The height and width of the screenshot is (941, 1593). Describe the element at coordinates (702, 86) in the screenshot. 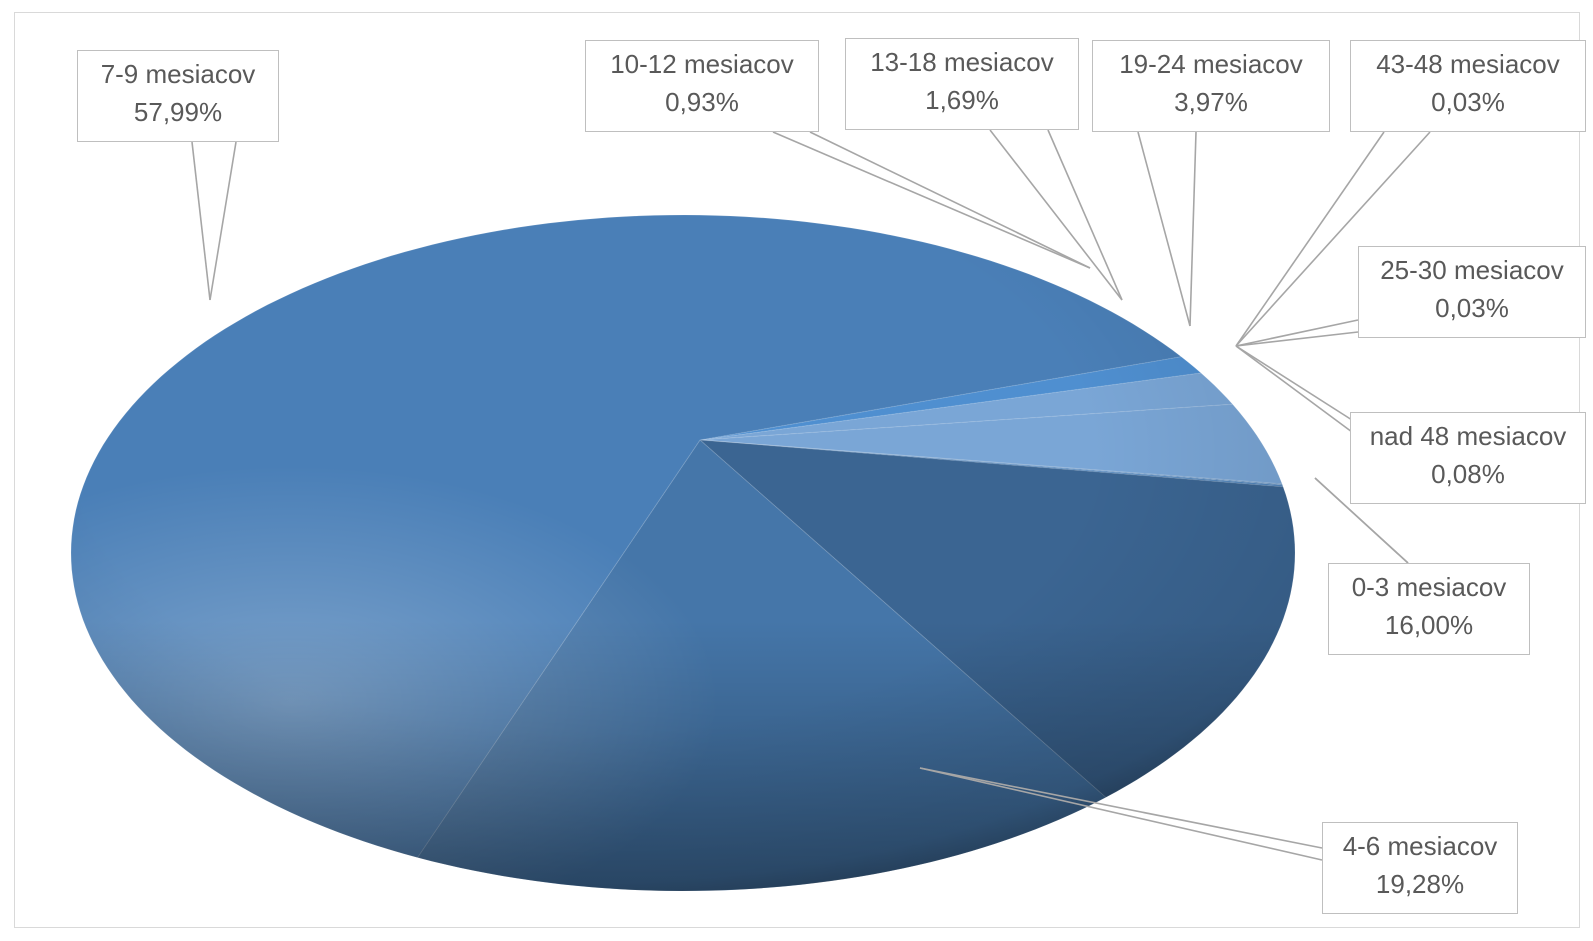

I see `label-10-12: 10-12 mesiacov 0,93%` at that location.